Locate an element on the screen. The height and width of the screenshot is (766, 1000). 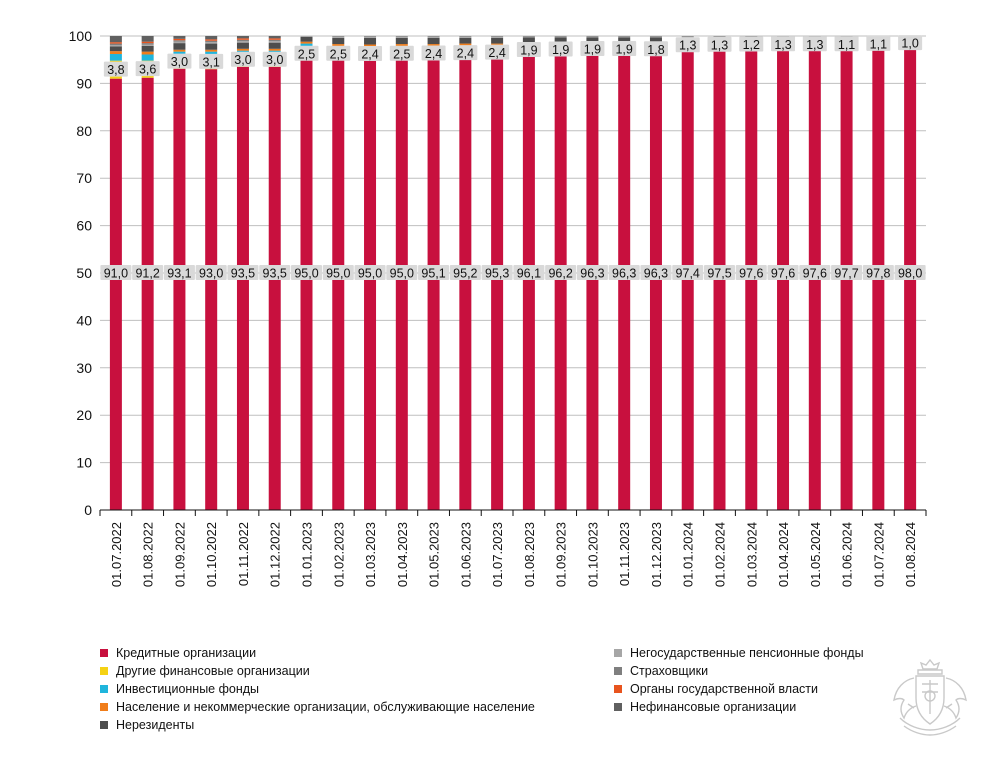
legend-label: Страховщики is located at coordinates (669, 671).